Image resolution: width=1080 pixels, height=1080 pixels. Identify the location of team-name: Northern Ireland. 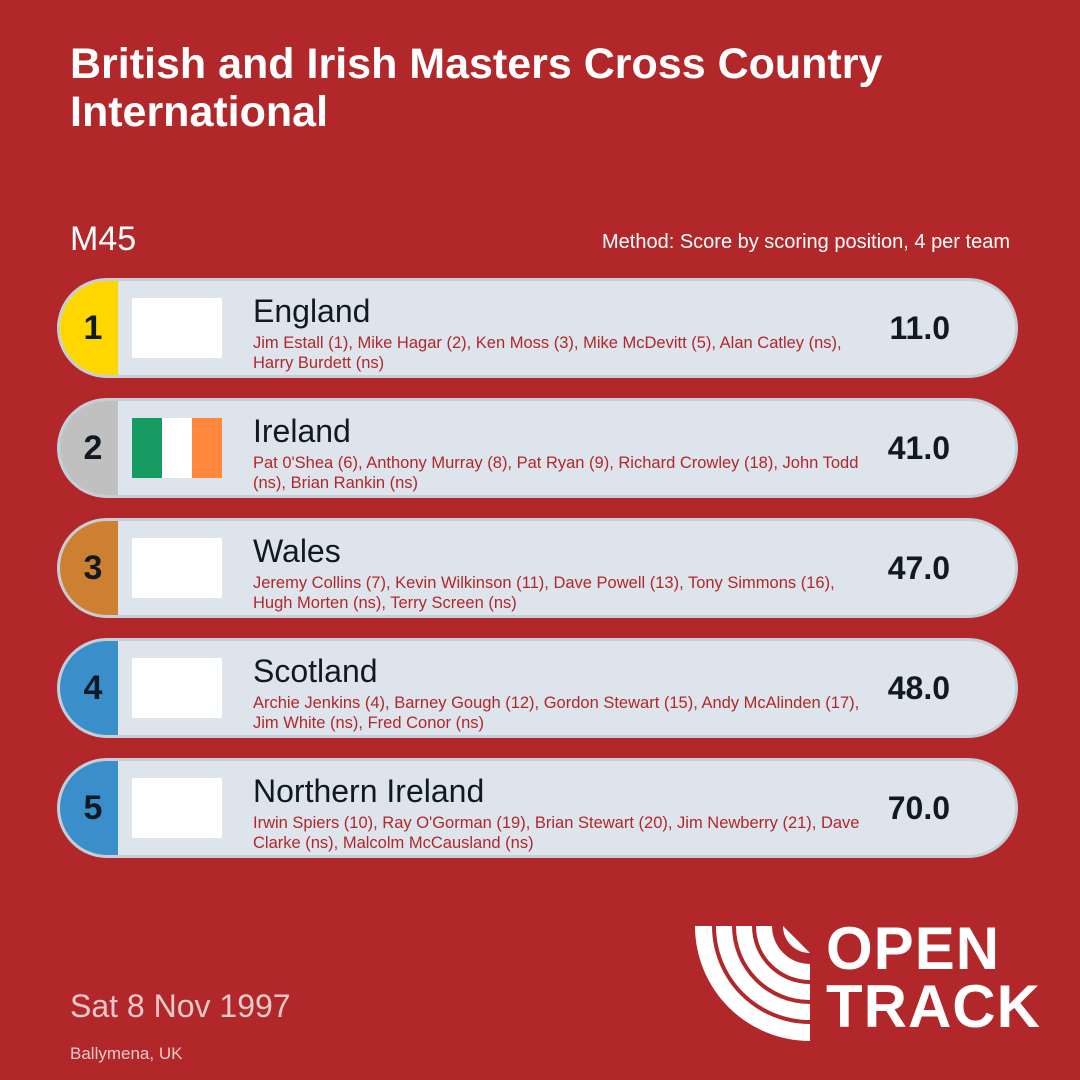
(369, 791).